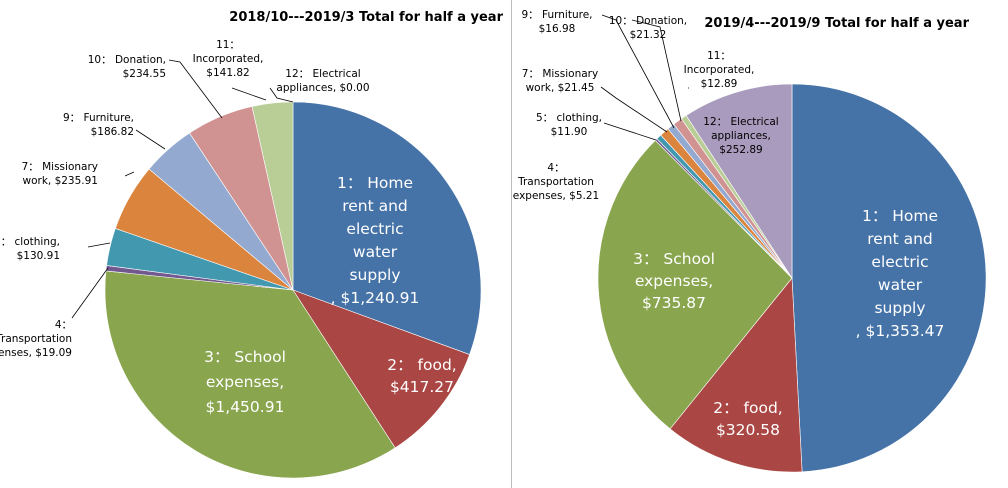  What do you see at coordinates (366, 17) in the screenshot?
I see `chart-title: 2018/10---2019/3 Total for half a year` at bounding box center [366, 17].